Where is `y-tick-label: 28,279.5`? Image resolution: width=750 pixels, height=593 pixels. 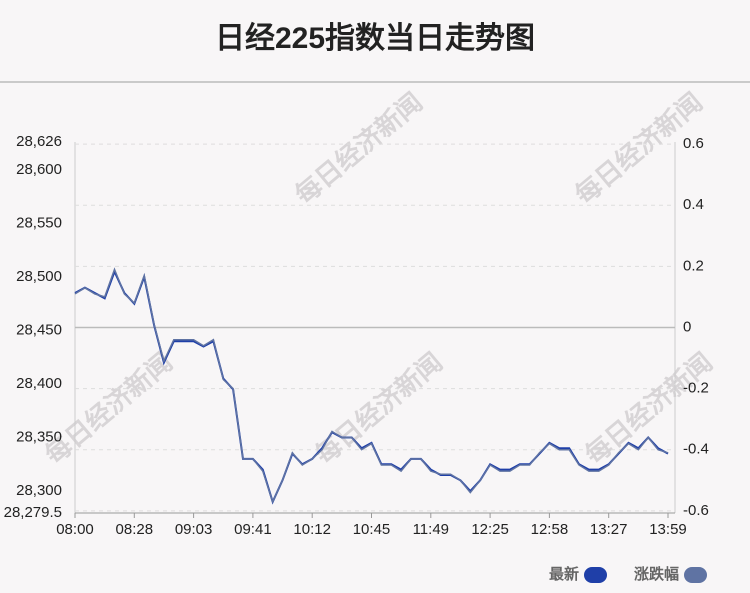 y-tick-label: 28,279.5 is located at coordinates (33, 512).